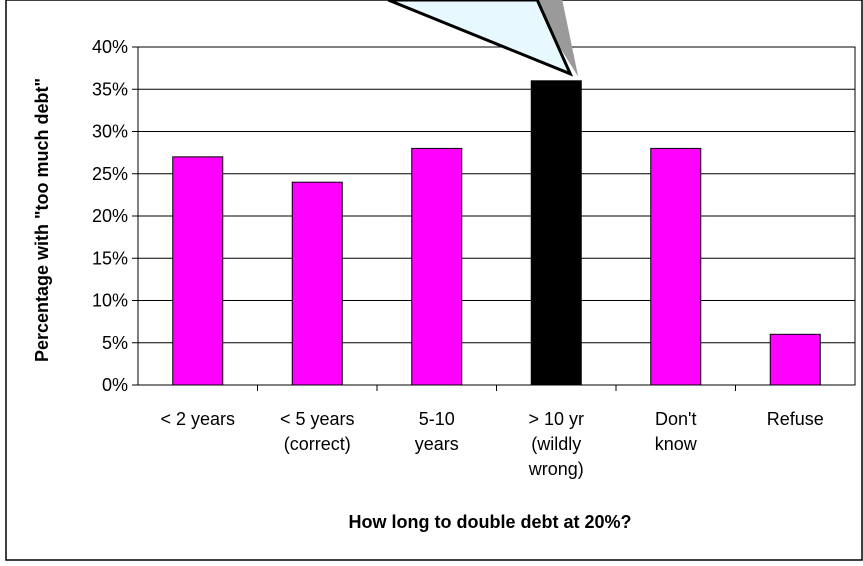 The image size is (863, 566). I want to click on y-tick-label: 0%, so click(115, 385).